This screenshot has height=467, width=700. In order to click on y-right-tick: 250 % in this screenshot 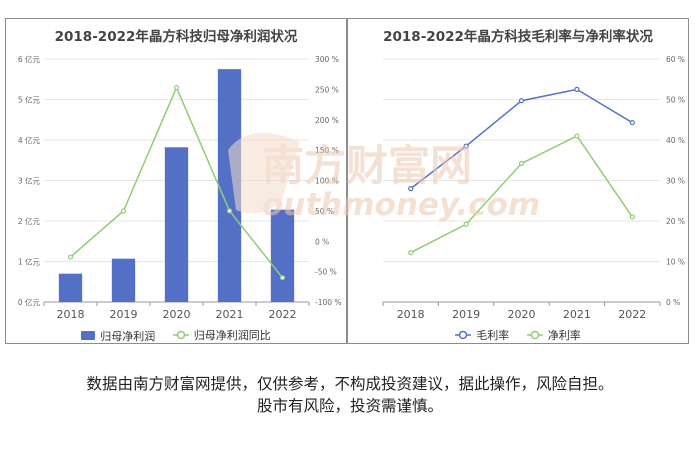, I will do `click(327, 89)`.